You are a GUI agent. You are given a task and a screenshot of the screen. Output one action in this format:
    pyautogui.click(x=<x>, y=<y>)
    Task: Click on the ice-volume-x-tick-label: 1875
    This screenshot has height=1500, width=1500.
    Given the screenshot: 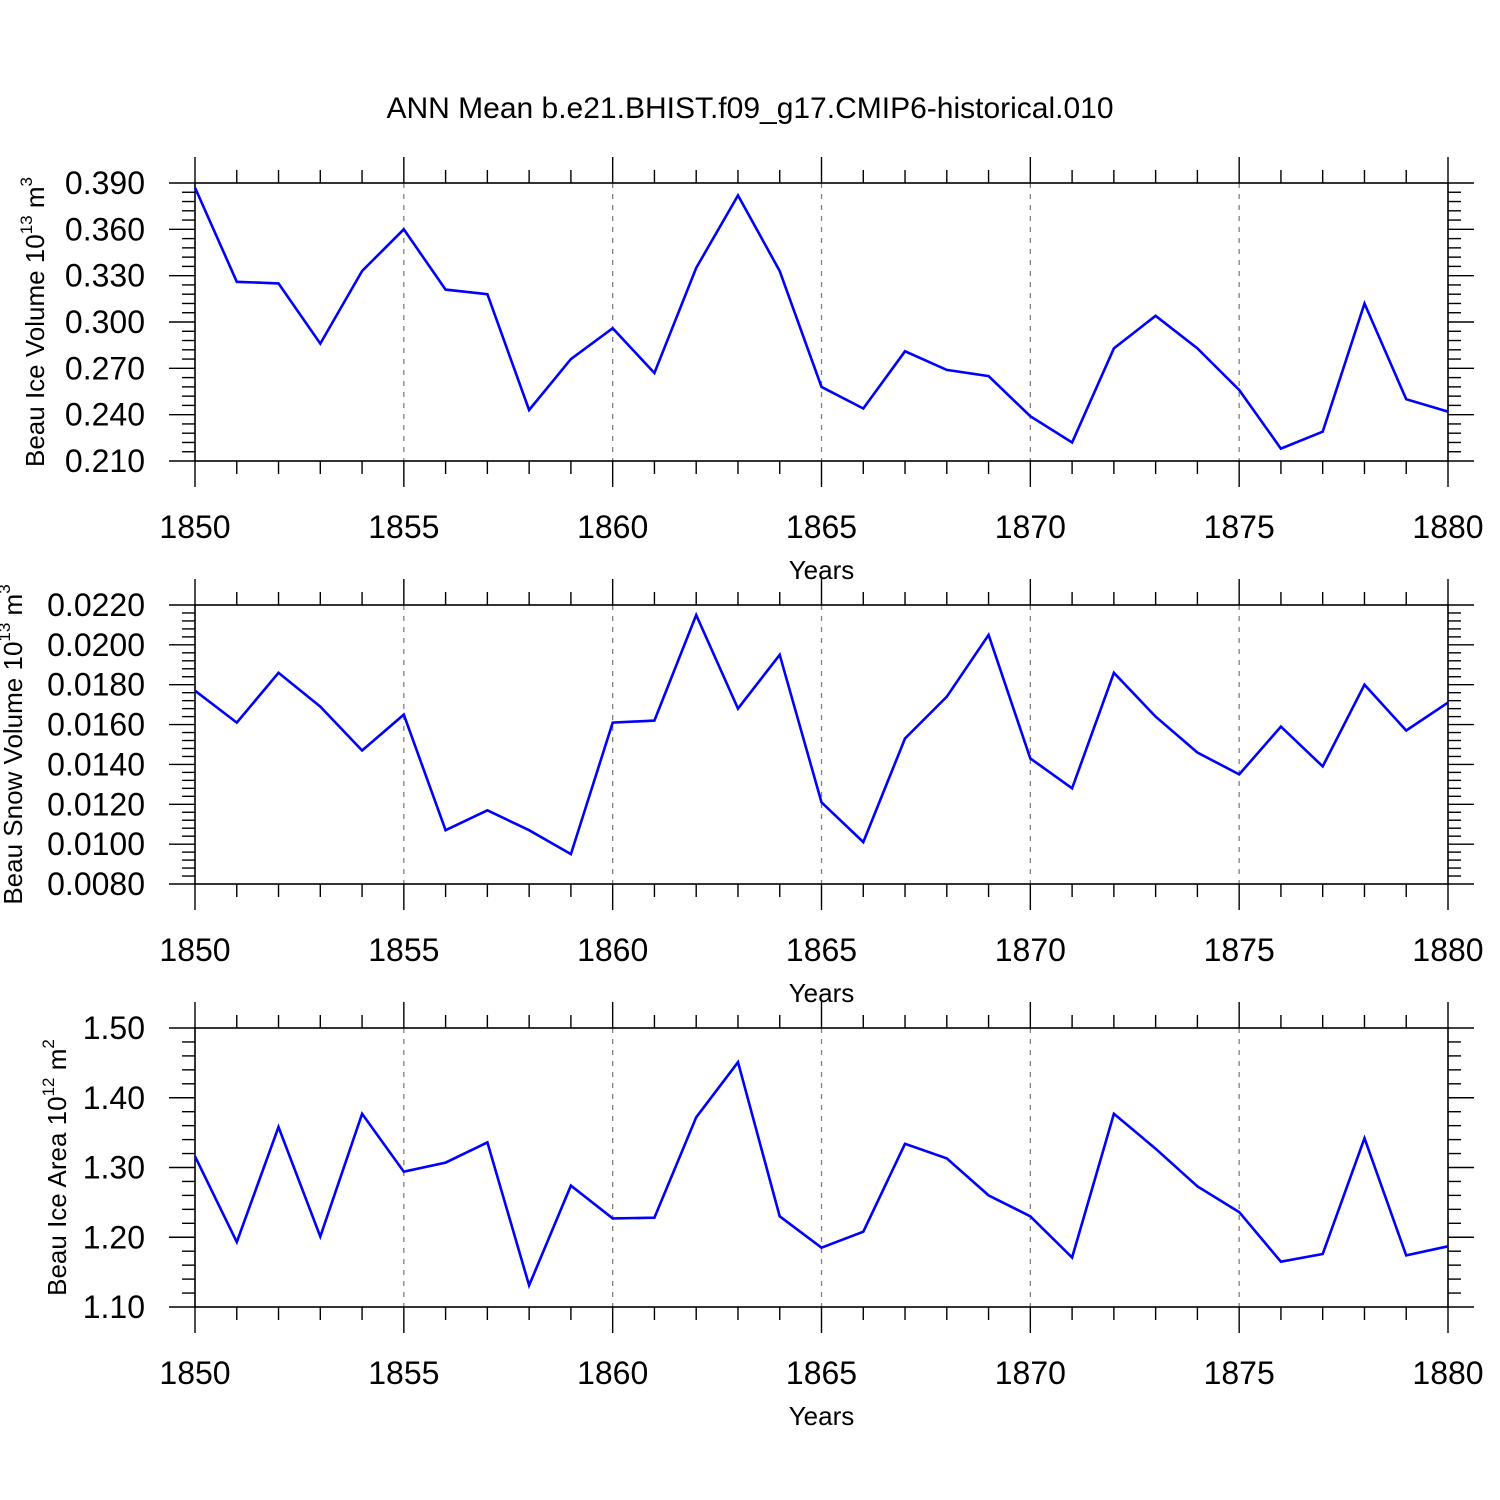 What is the action you would take?
    pyautogui.click(x=1239, y=527)
    